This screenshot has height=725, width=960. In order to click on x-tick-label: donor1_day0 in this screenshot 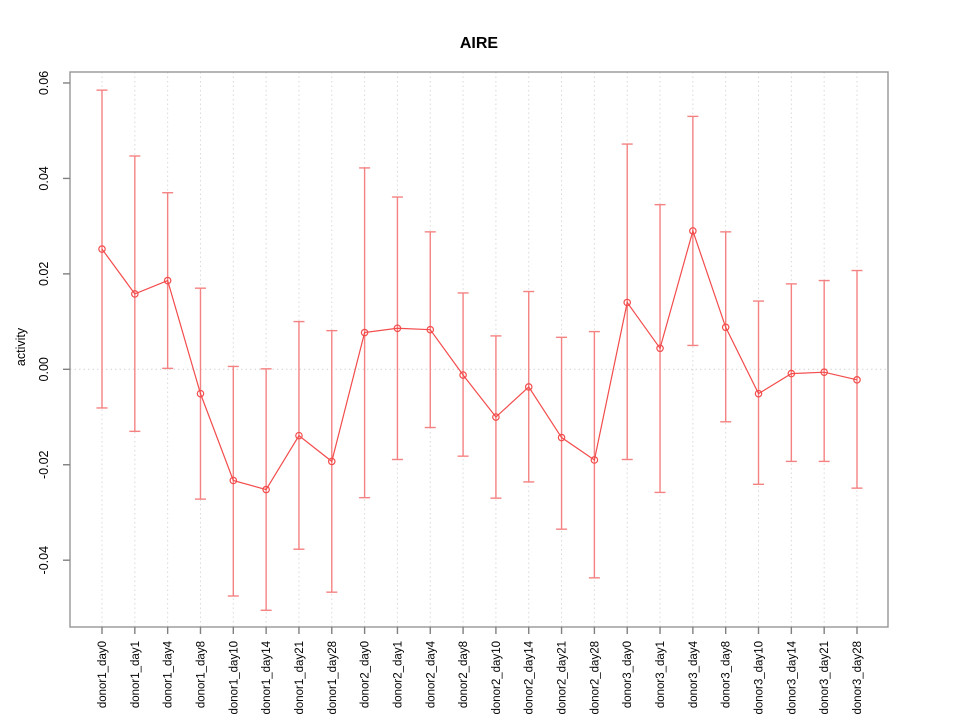, I will do `click(103, 674)`.